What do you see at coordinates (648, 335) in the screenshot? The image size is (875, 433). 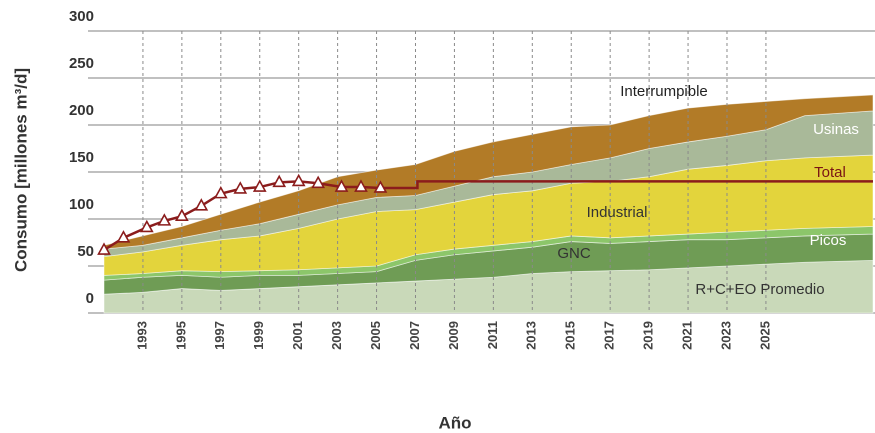 I see `x-tick-label: 2019` at bounding box center [648, 335].